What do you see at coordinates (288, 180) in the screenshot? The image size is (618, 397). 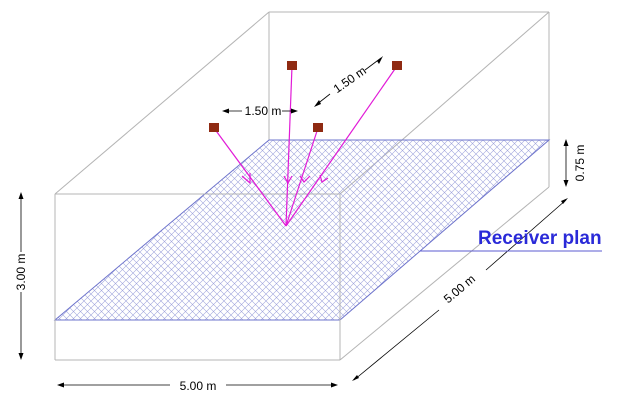 I see `ray-2-arrow` at bounding box center [288, 180].